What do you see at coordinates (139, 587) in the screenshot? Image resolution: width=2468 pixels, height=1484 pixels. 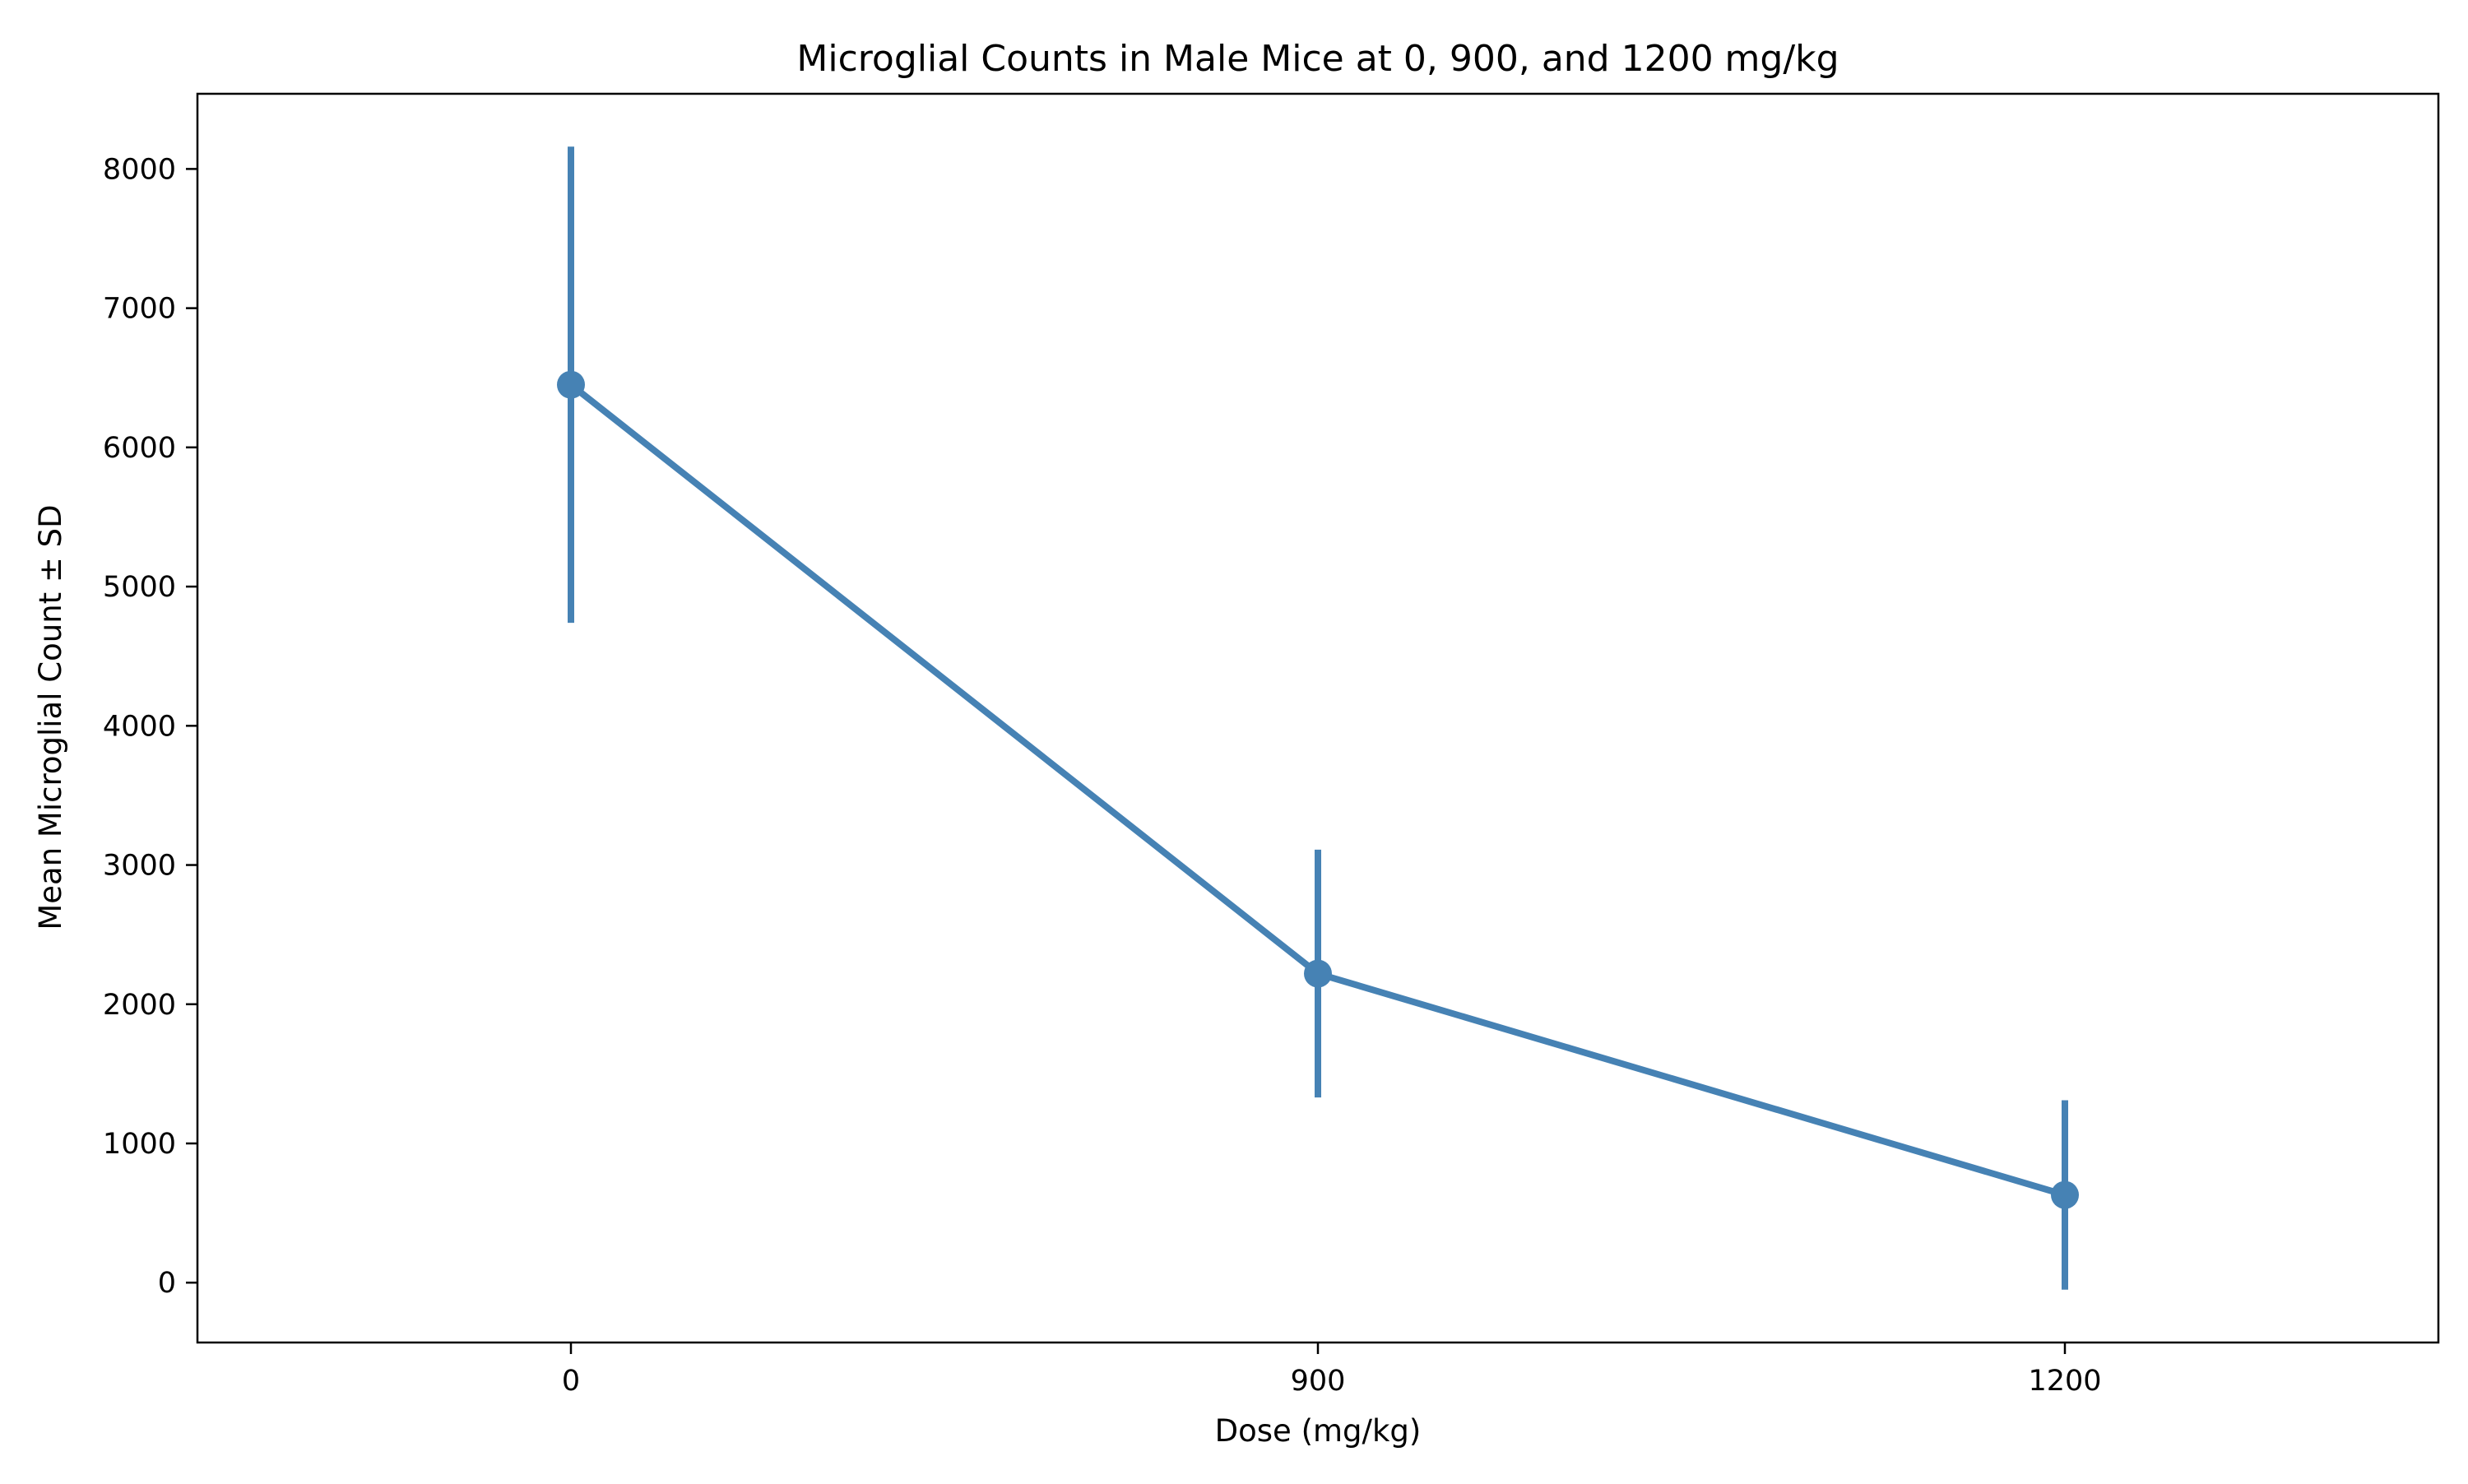 I see `y-tick-label: 5000` at bounding box center [139, 587].